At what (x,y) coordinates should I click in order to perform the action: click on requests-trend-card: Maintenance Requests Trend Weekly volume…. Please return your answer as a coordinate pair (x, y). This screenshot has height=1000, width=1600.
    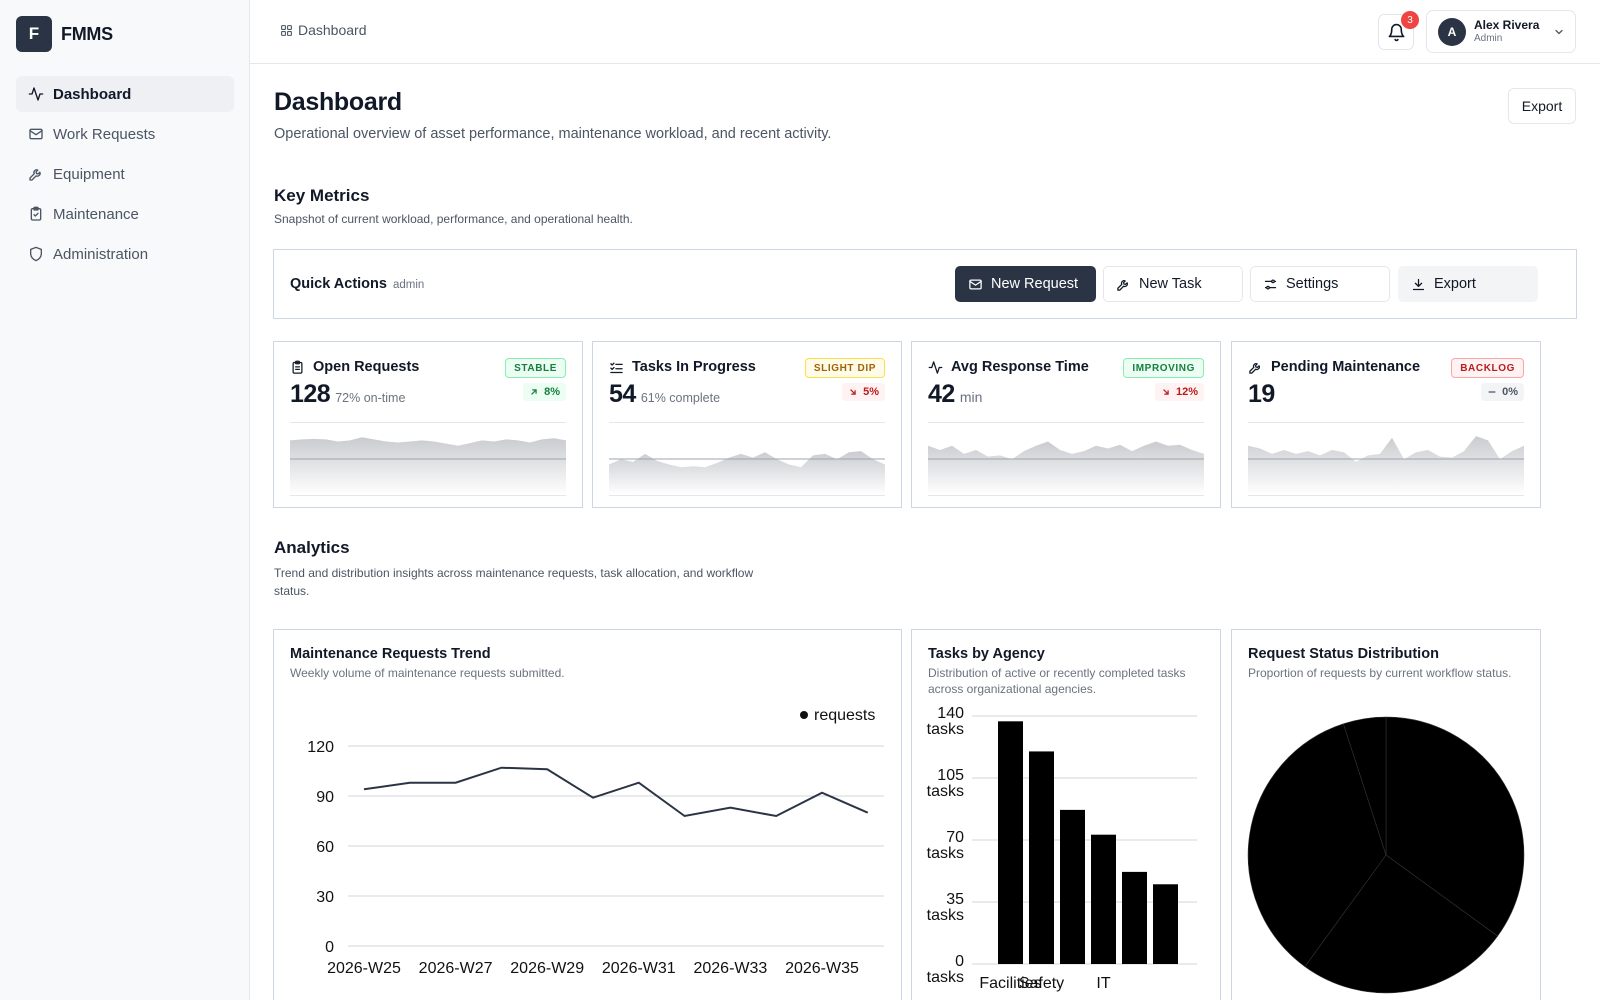
    Looking at the image, I should click on (587, 814).